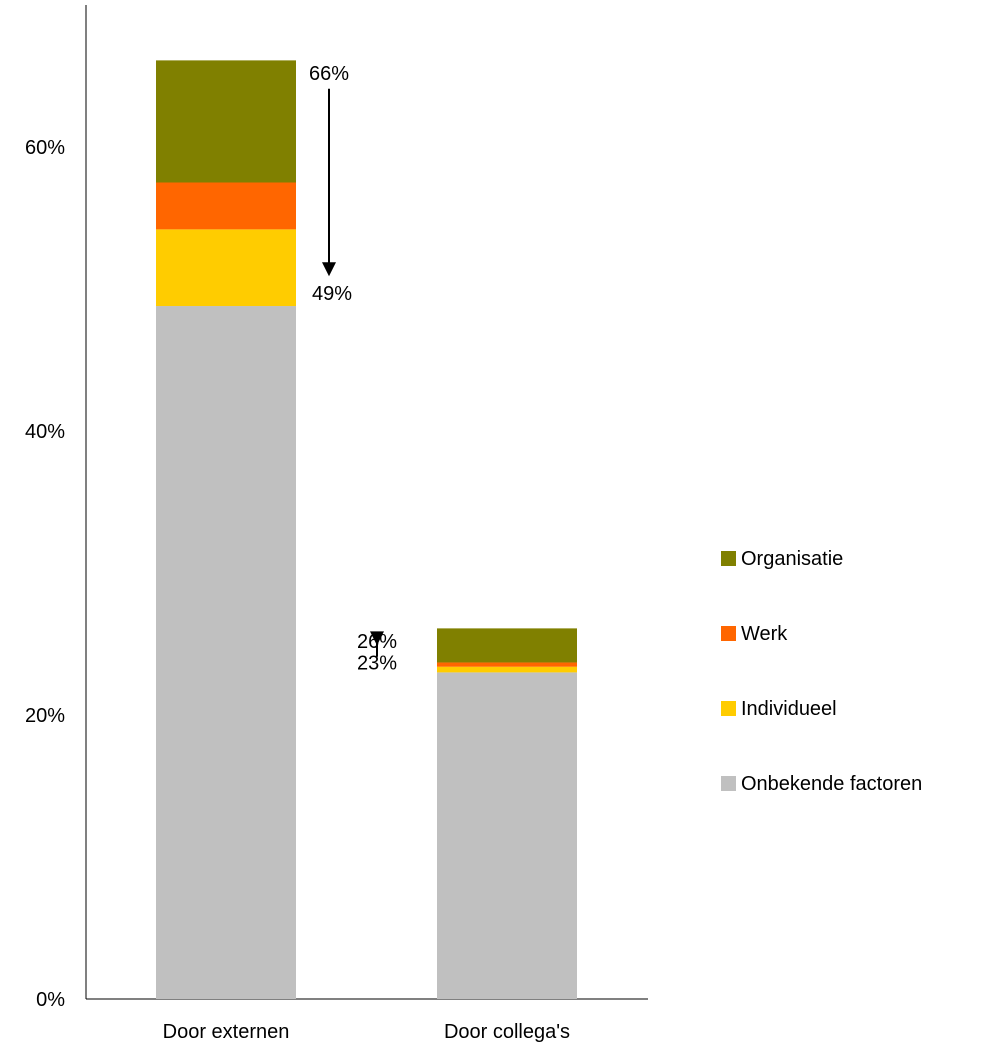  Describe the element at coordinates (50, 1000) in the screenshot. I see `y-tick-label: 0%` at that location.